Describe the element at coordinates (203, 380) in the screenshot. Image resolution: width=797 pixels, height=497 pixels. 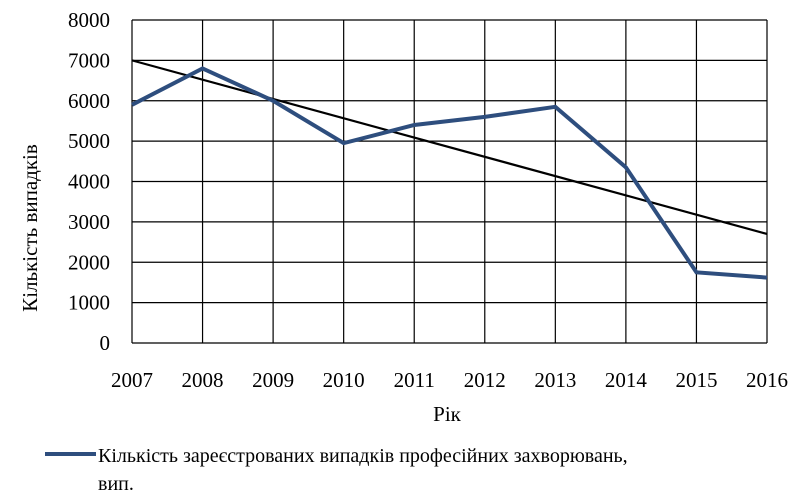
I see `x-tick-label: 2008` at that location.